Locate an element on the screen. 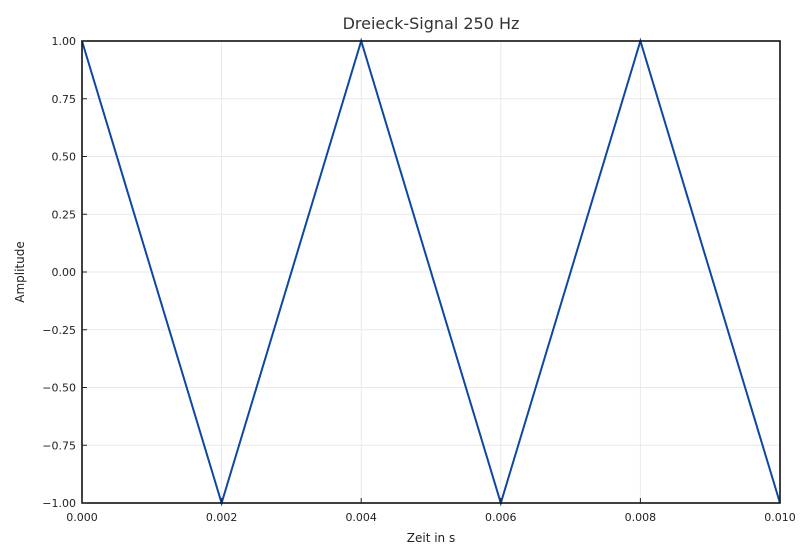  x-tick-label: 0.006 is located at coordinates (501, 517).